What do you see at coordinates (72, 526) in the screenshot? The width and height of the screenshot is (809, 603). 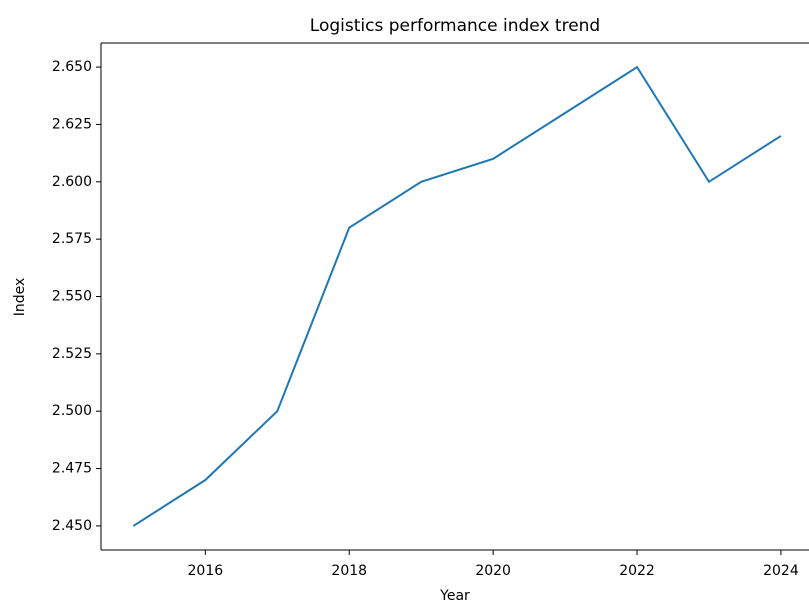 I see `y-tick-label: 2.450` at bounding box center [72, 526].